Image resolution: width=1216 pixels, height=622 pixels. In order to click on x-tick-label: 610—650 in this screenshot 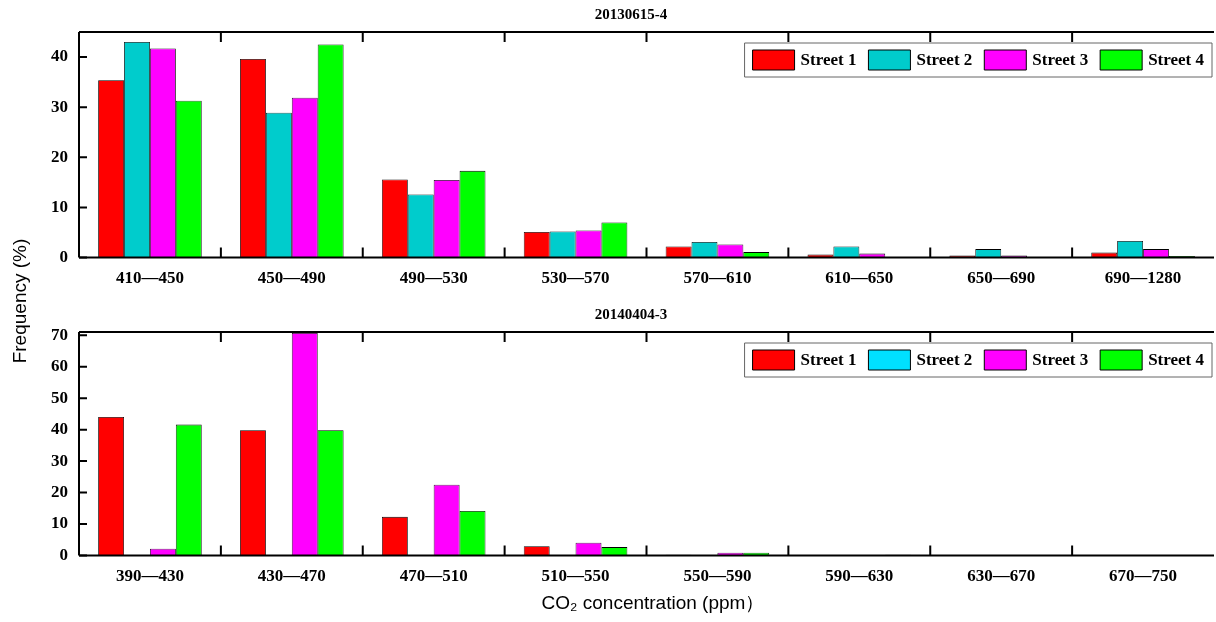, I will do `click(859, 278)`.